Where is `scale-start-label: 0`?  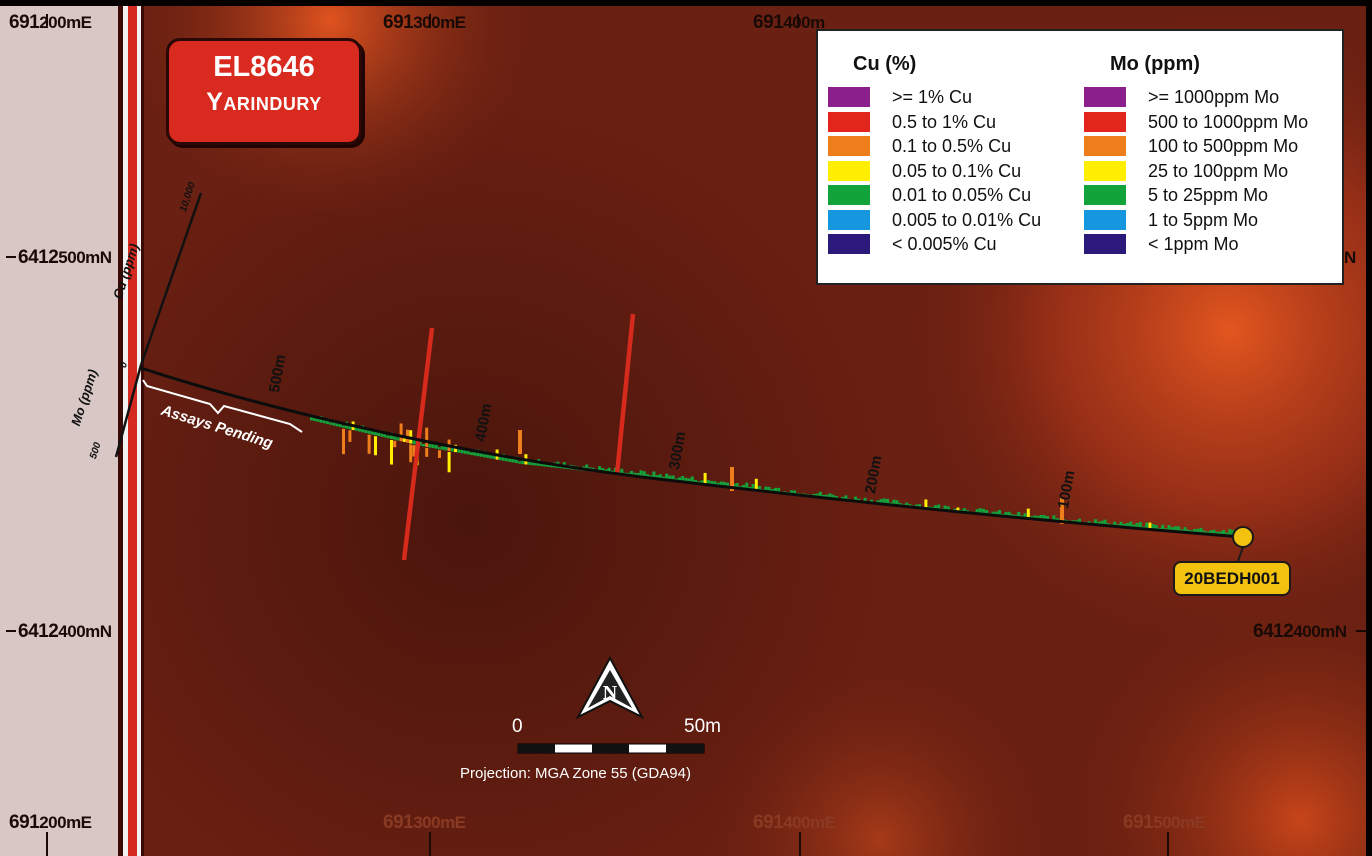
scale-start-label: 0 is located at coordinates (517, 726).